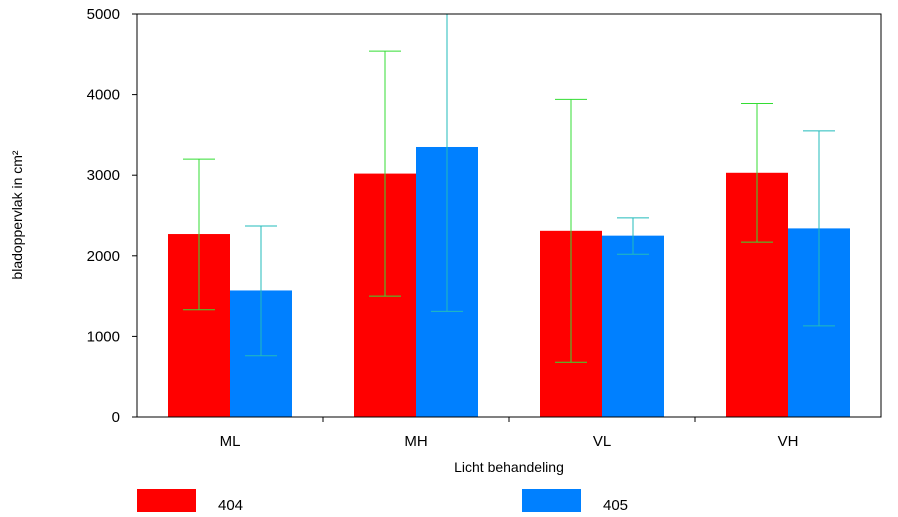  I want to click on y-tick-label-0: 0, so click(116, 417).